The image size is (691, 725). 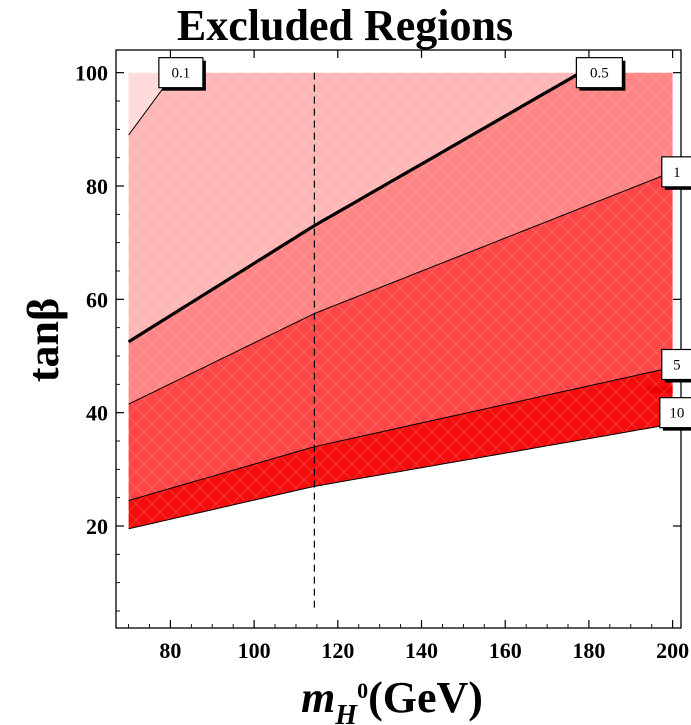 I want to click on x-tick-label: 100, so click(x=254, y=650).